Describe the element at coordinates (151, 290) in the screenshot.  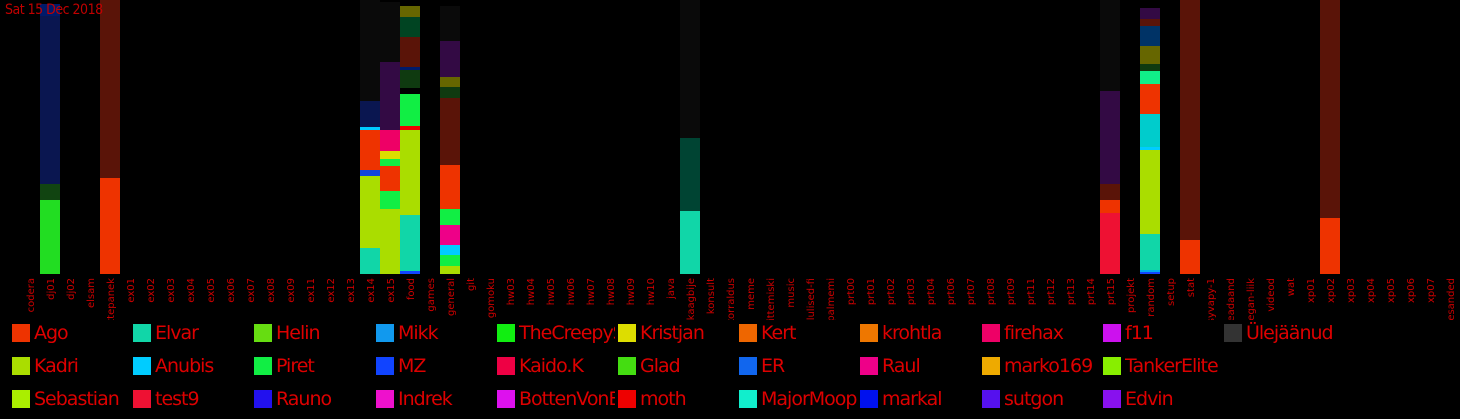
I see `x-tick-label-6: ex02` at that location.